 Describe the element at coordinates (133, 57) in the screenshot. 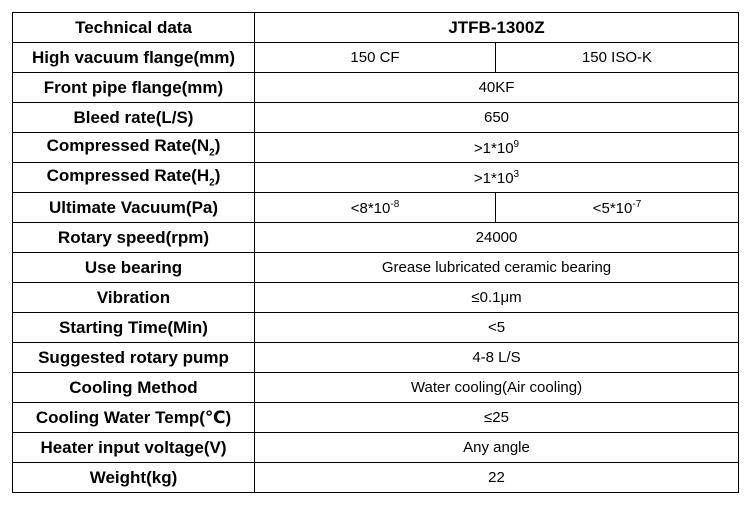

I see `row-label: High vacuum flange(mm)` at that location.